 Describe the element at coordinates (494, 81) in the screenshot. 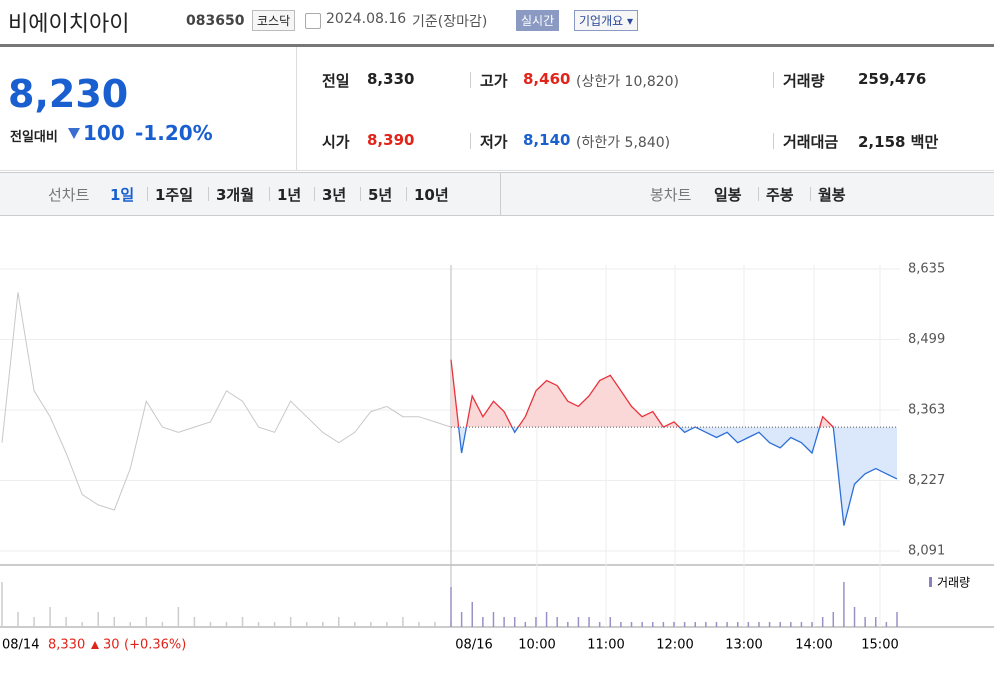

I see `stat-label: 고가` at that location.